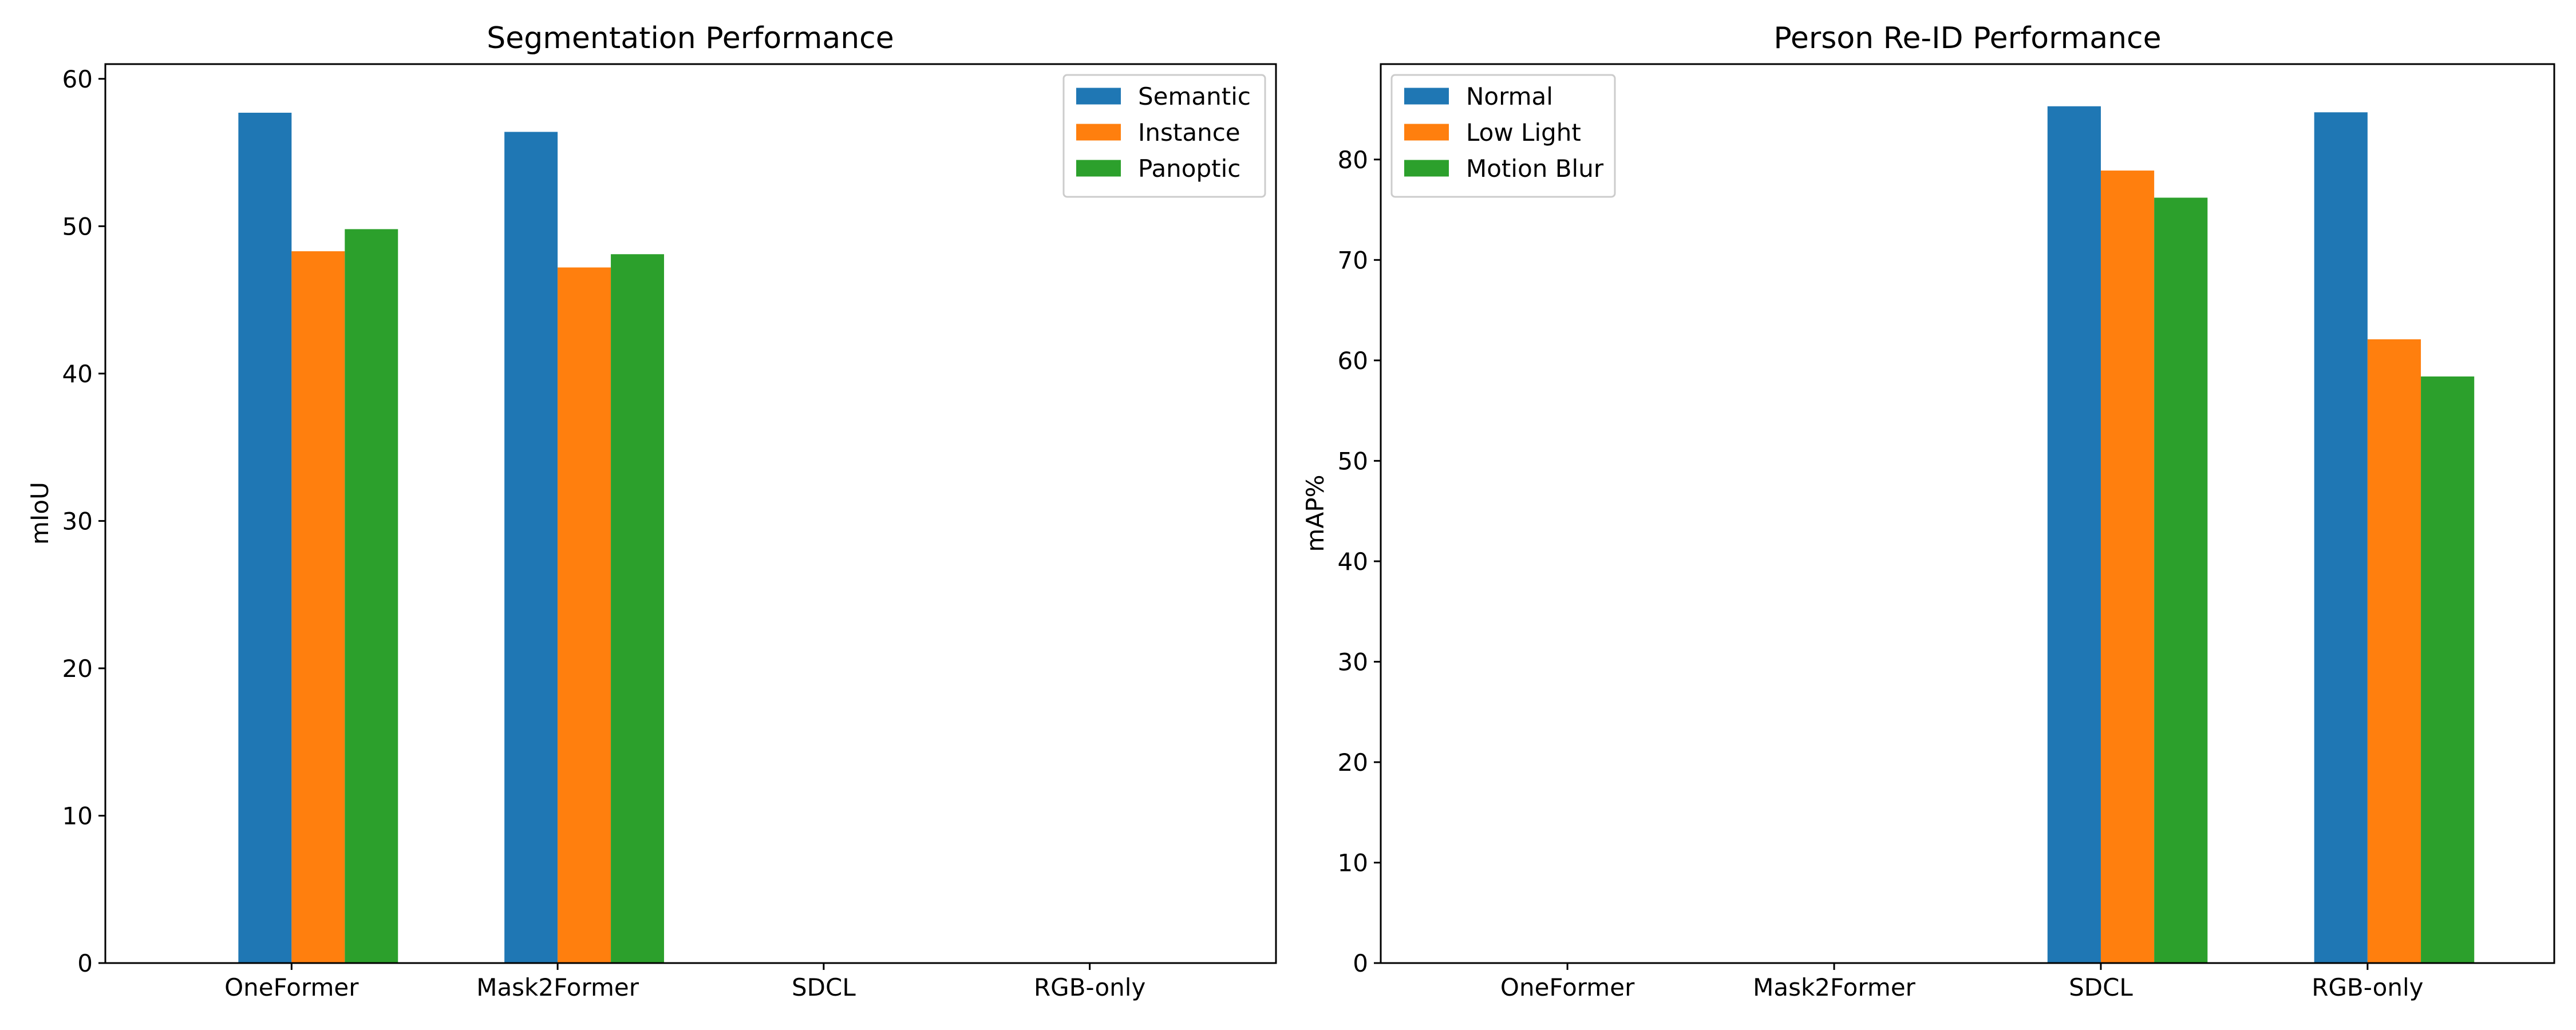 The image size is (2576, 1030). I want to click on bar-panoptic-oneformer, so click(371, 596).